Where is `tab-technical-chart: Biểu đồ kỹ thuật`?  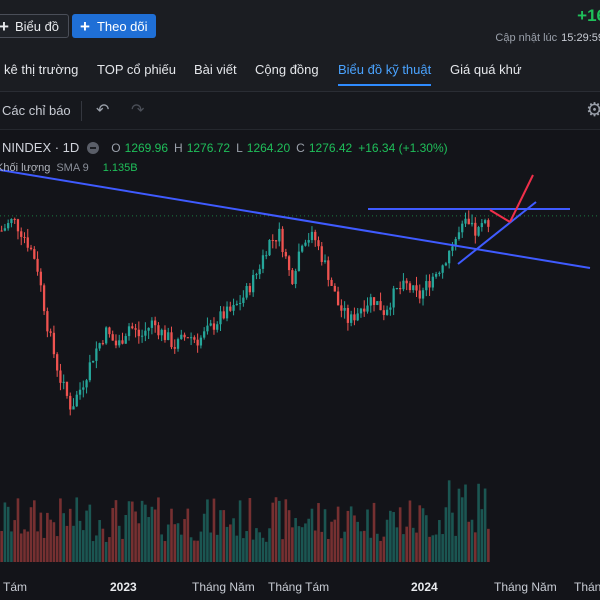 tab-technical-chart: Biểu đồ kỹ thuật is located at coordinates (385, 74).